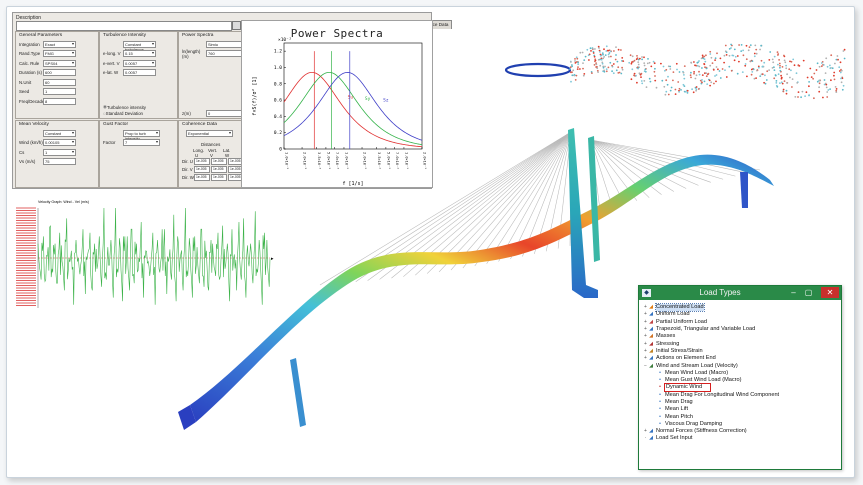  What do you see at coordinates (740, 409) in the screenshot?
I see `tree-item: • Mean Lift` at bounding box center [740, 409].